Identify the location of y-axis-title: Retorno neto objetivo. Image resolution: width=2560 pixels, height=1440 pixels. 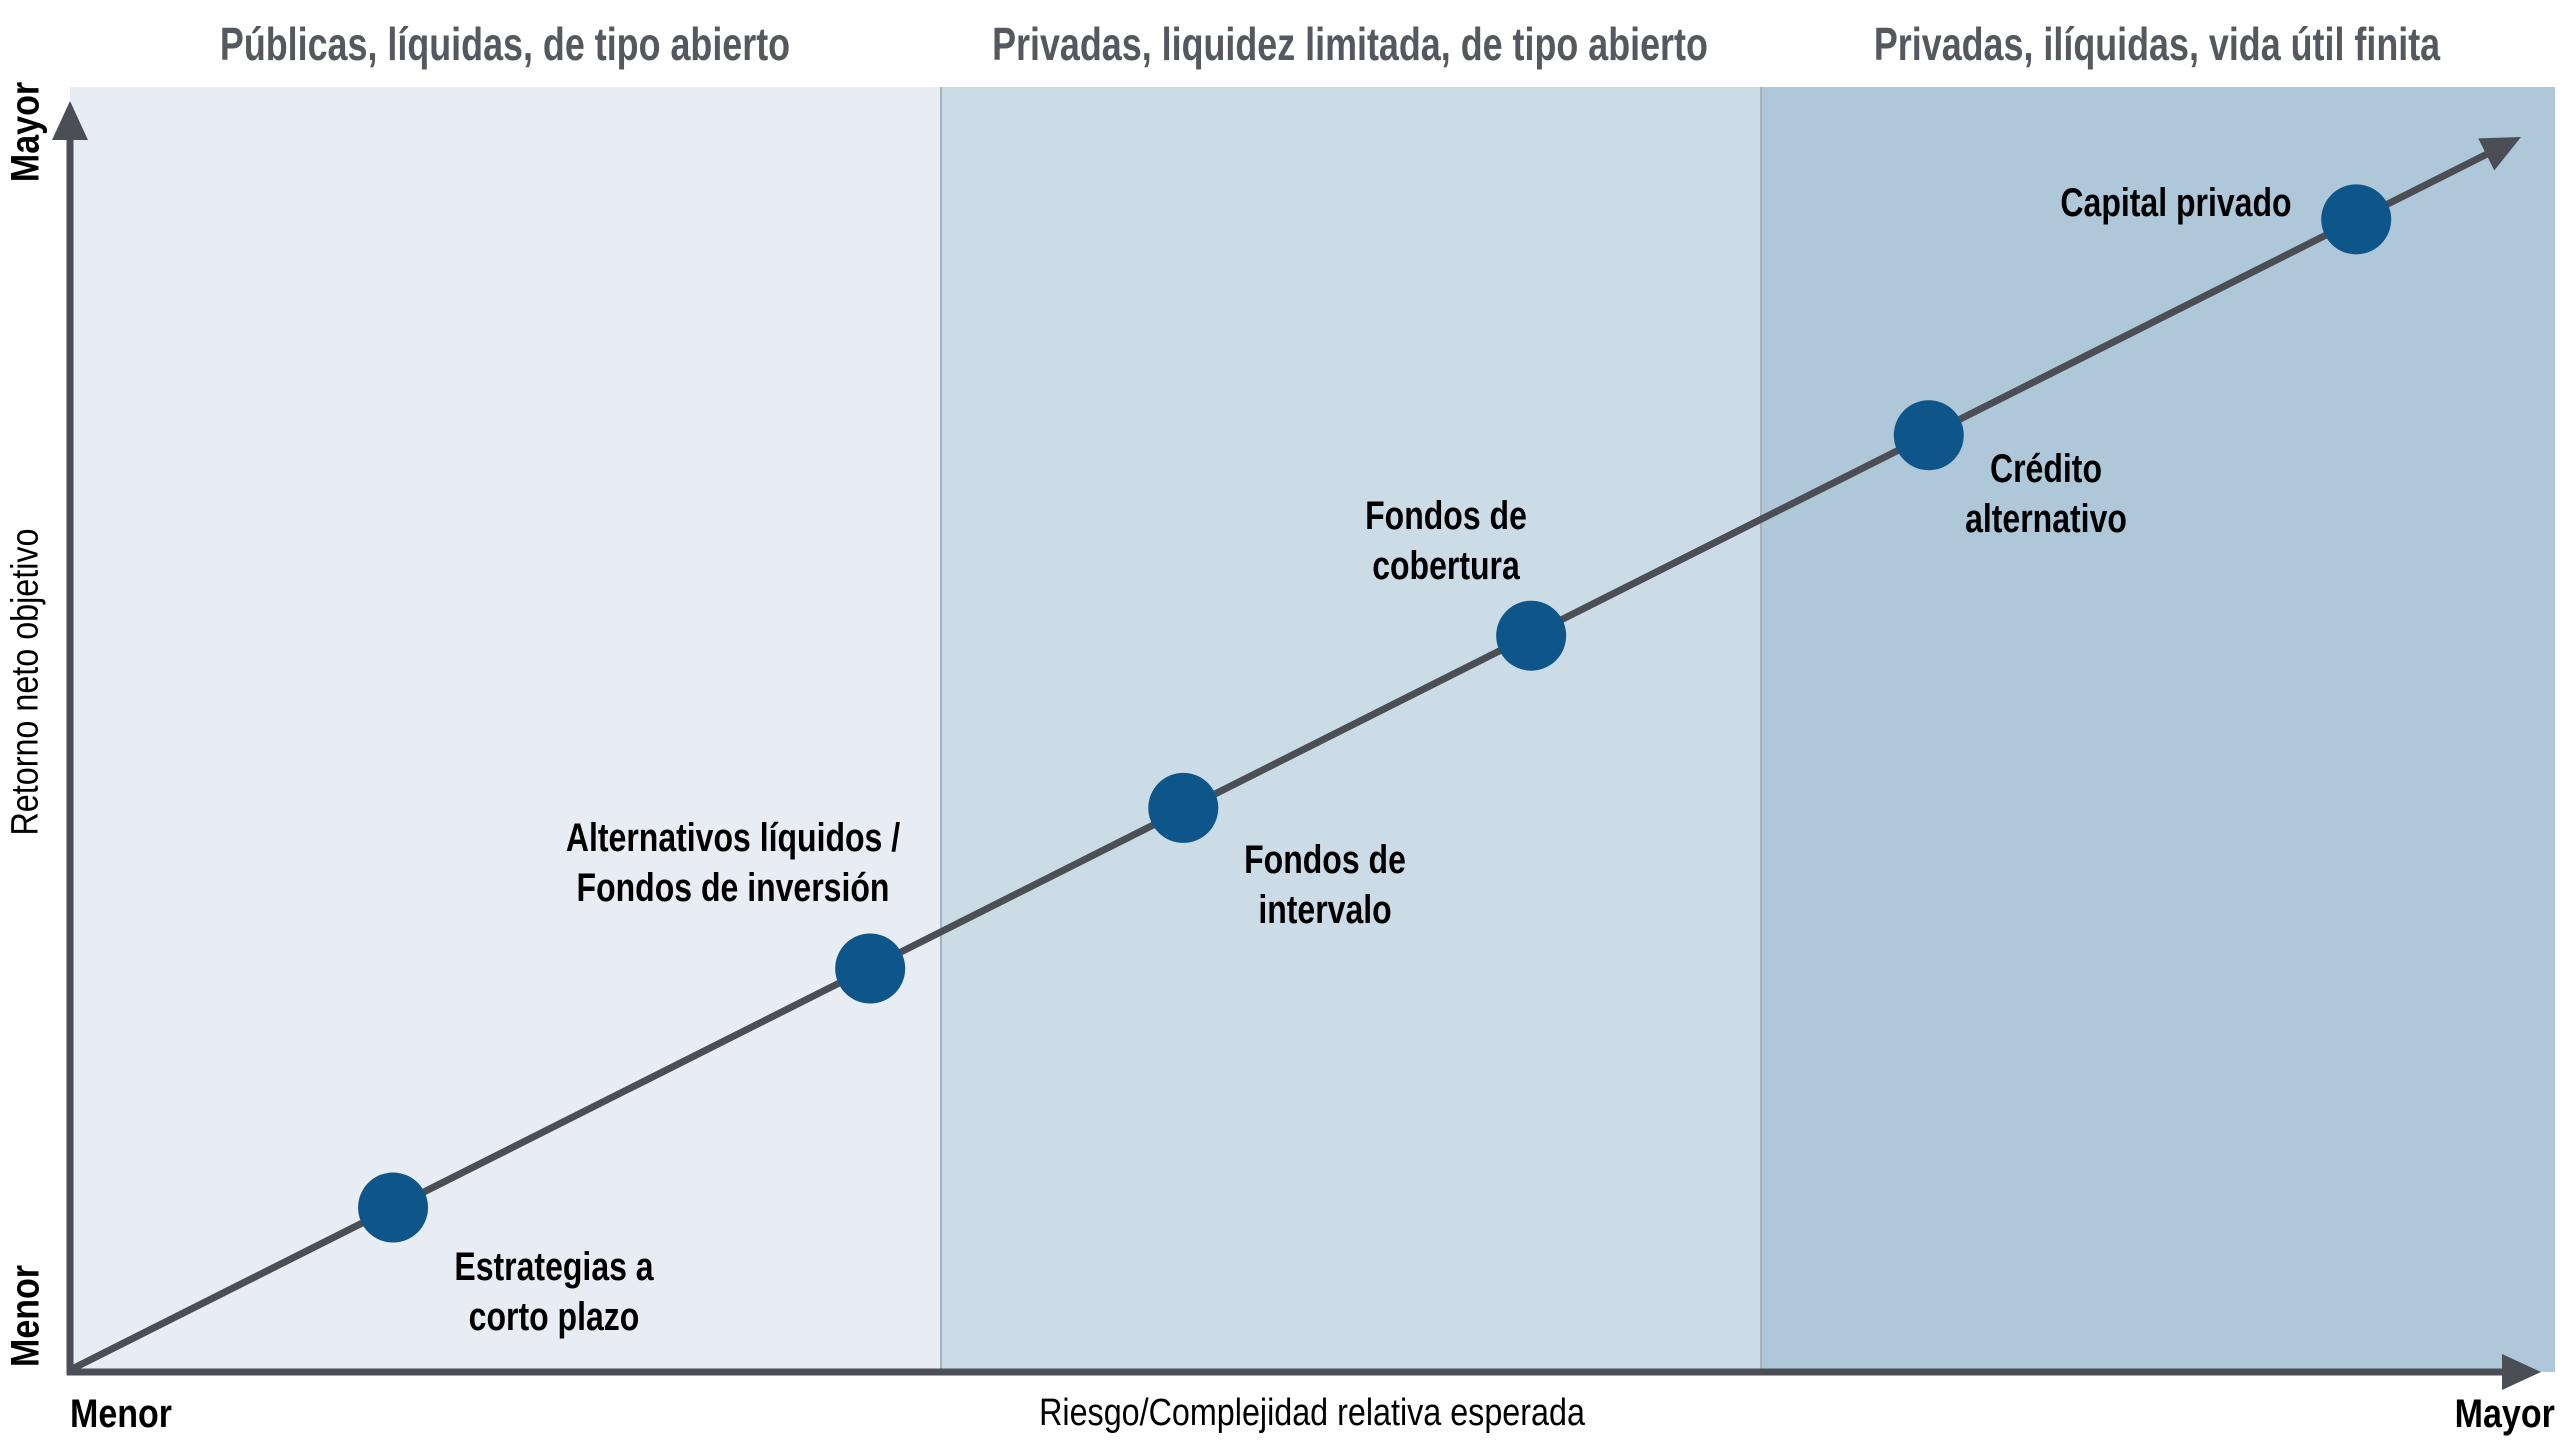
(25, 682).